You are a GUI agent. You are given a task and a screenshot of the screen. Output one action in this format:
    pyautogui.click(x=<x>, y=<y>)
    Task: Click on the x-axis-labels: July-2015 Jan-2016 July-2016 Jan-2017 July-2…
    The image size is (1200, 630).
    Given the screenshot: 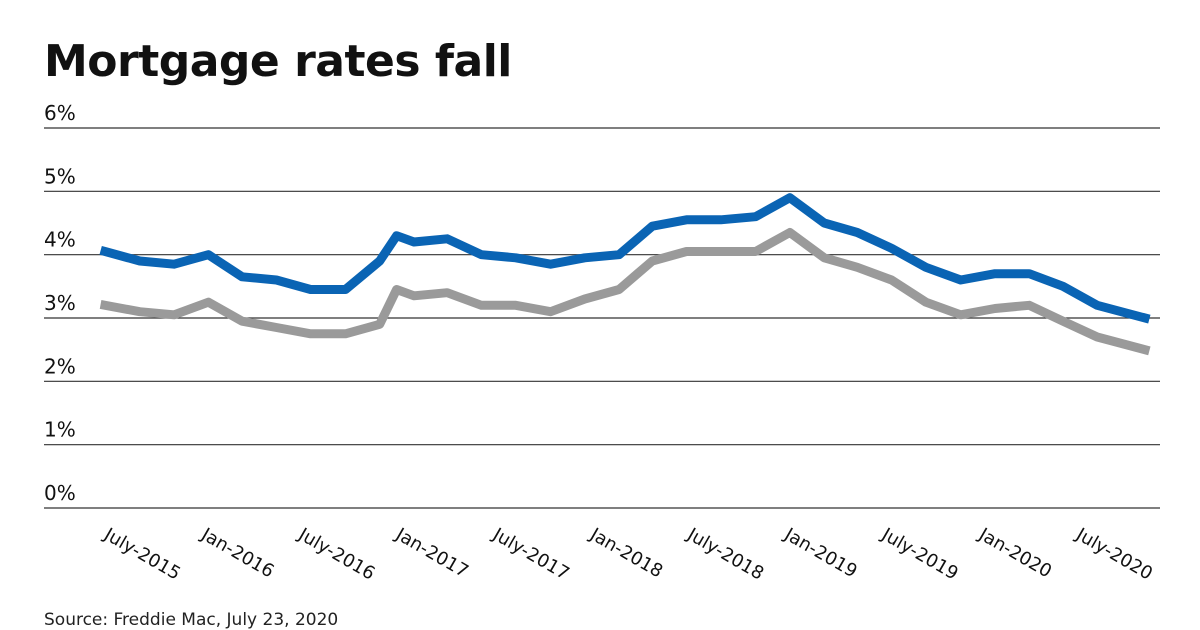 What is the action you would take?
    pyautogui.click(x=628, y=554)
    